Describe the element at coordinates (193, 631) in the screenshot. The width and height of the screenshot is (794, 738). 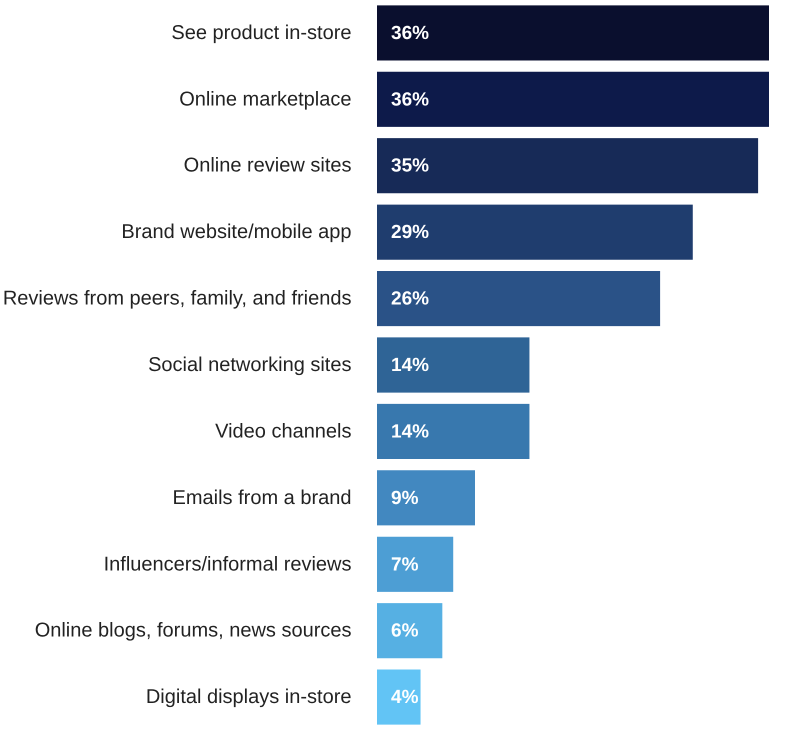
I see `y-tick-label: Online blogs, forums, news sources` at that location.